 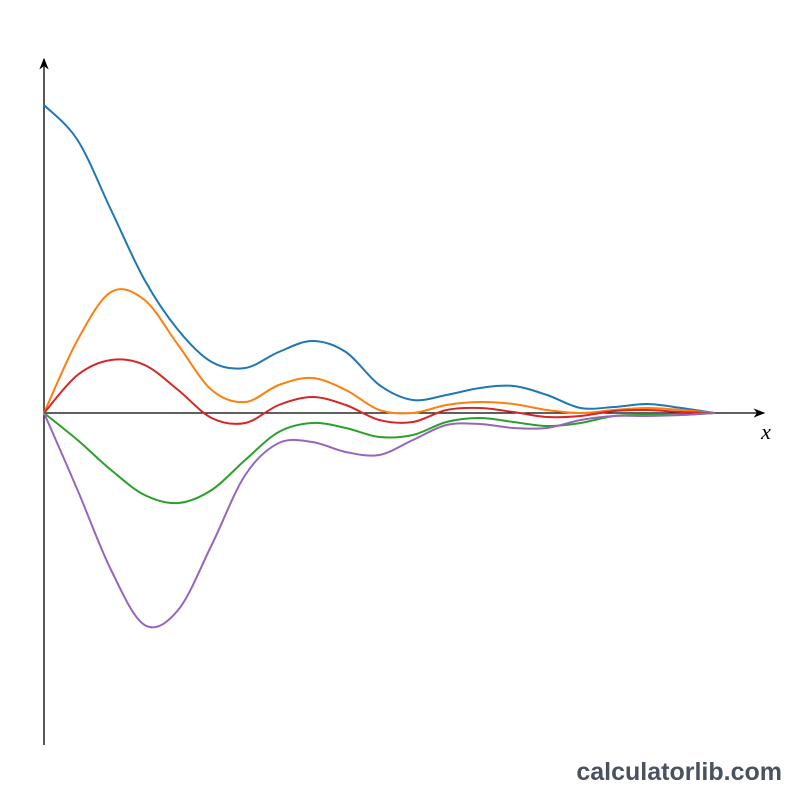 I want to click on watermark: calculatorlib.com, so click(x=679, y=772).